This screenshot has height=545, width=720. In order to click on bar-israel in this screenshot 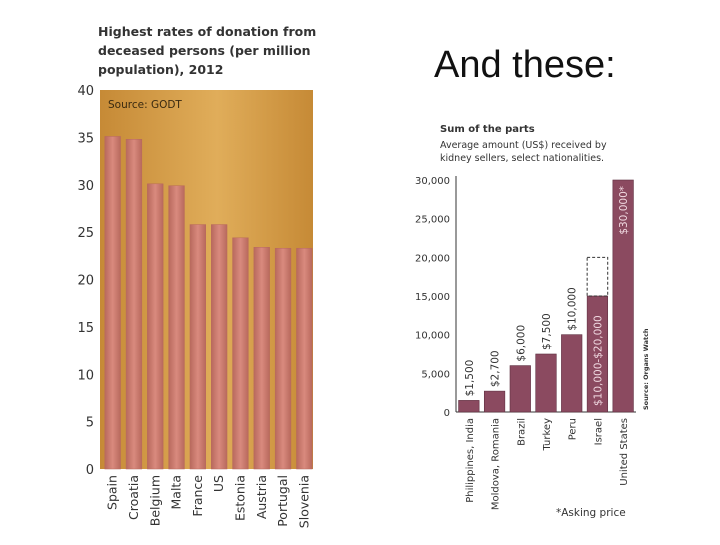, I will do `click(597, 354)`.